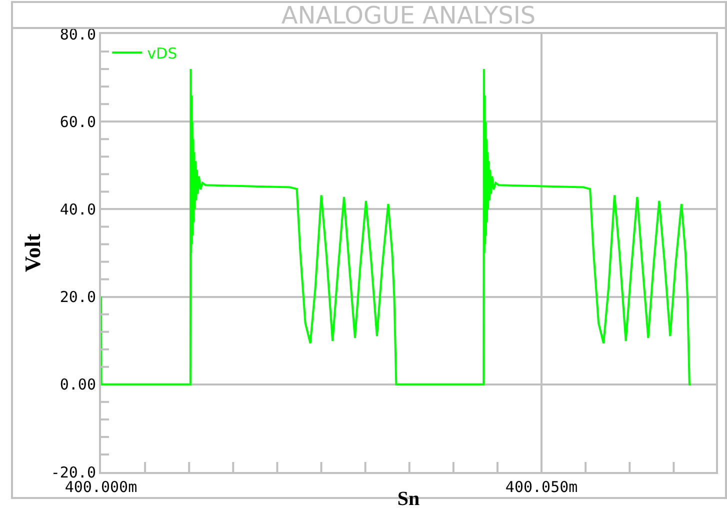 Image resolution: width=727 pixels, height=510 pixels. I want to click on y-tick-label: 0.00, so click(78, 385).